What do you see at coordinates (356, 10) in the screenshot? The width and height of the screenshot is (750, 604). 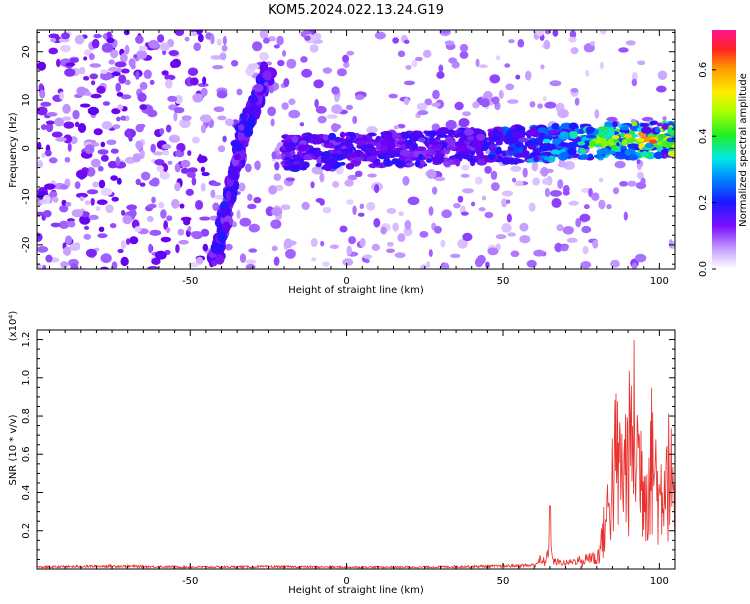 I see `figure-title: KOM5.2024.022.13.24.G19` at bounding box center [356, 10].